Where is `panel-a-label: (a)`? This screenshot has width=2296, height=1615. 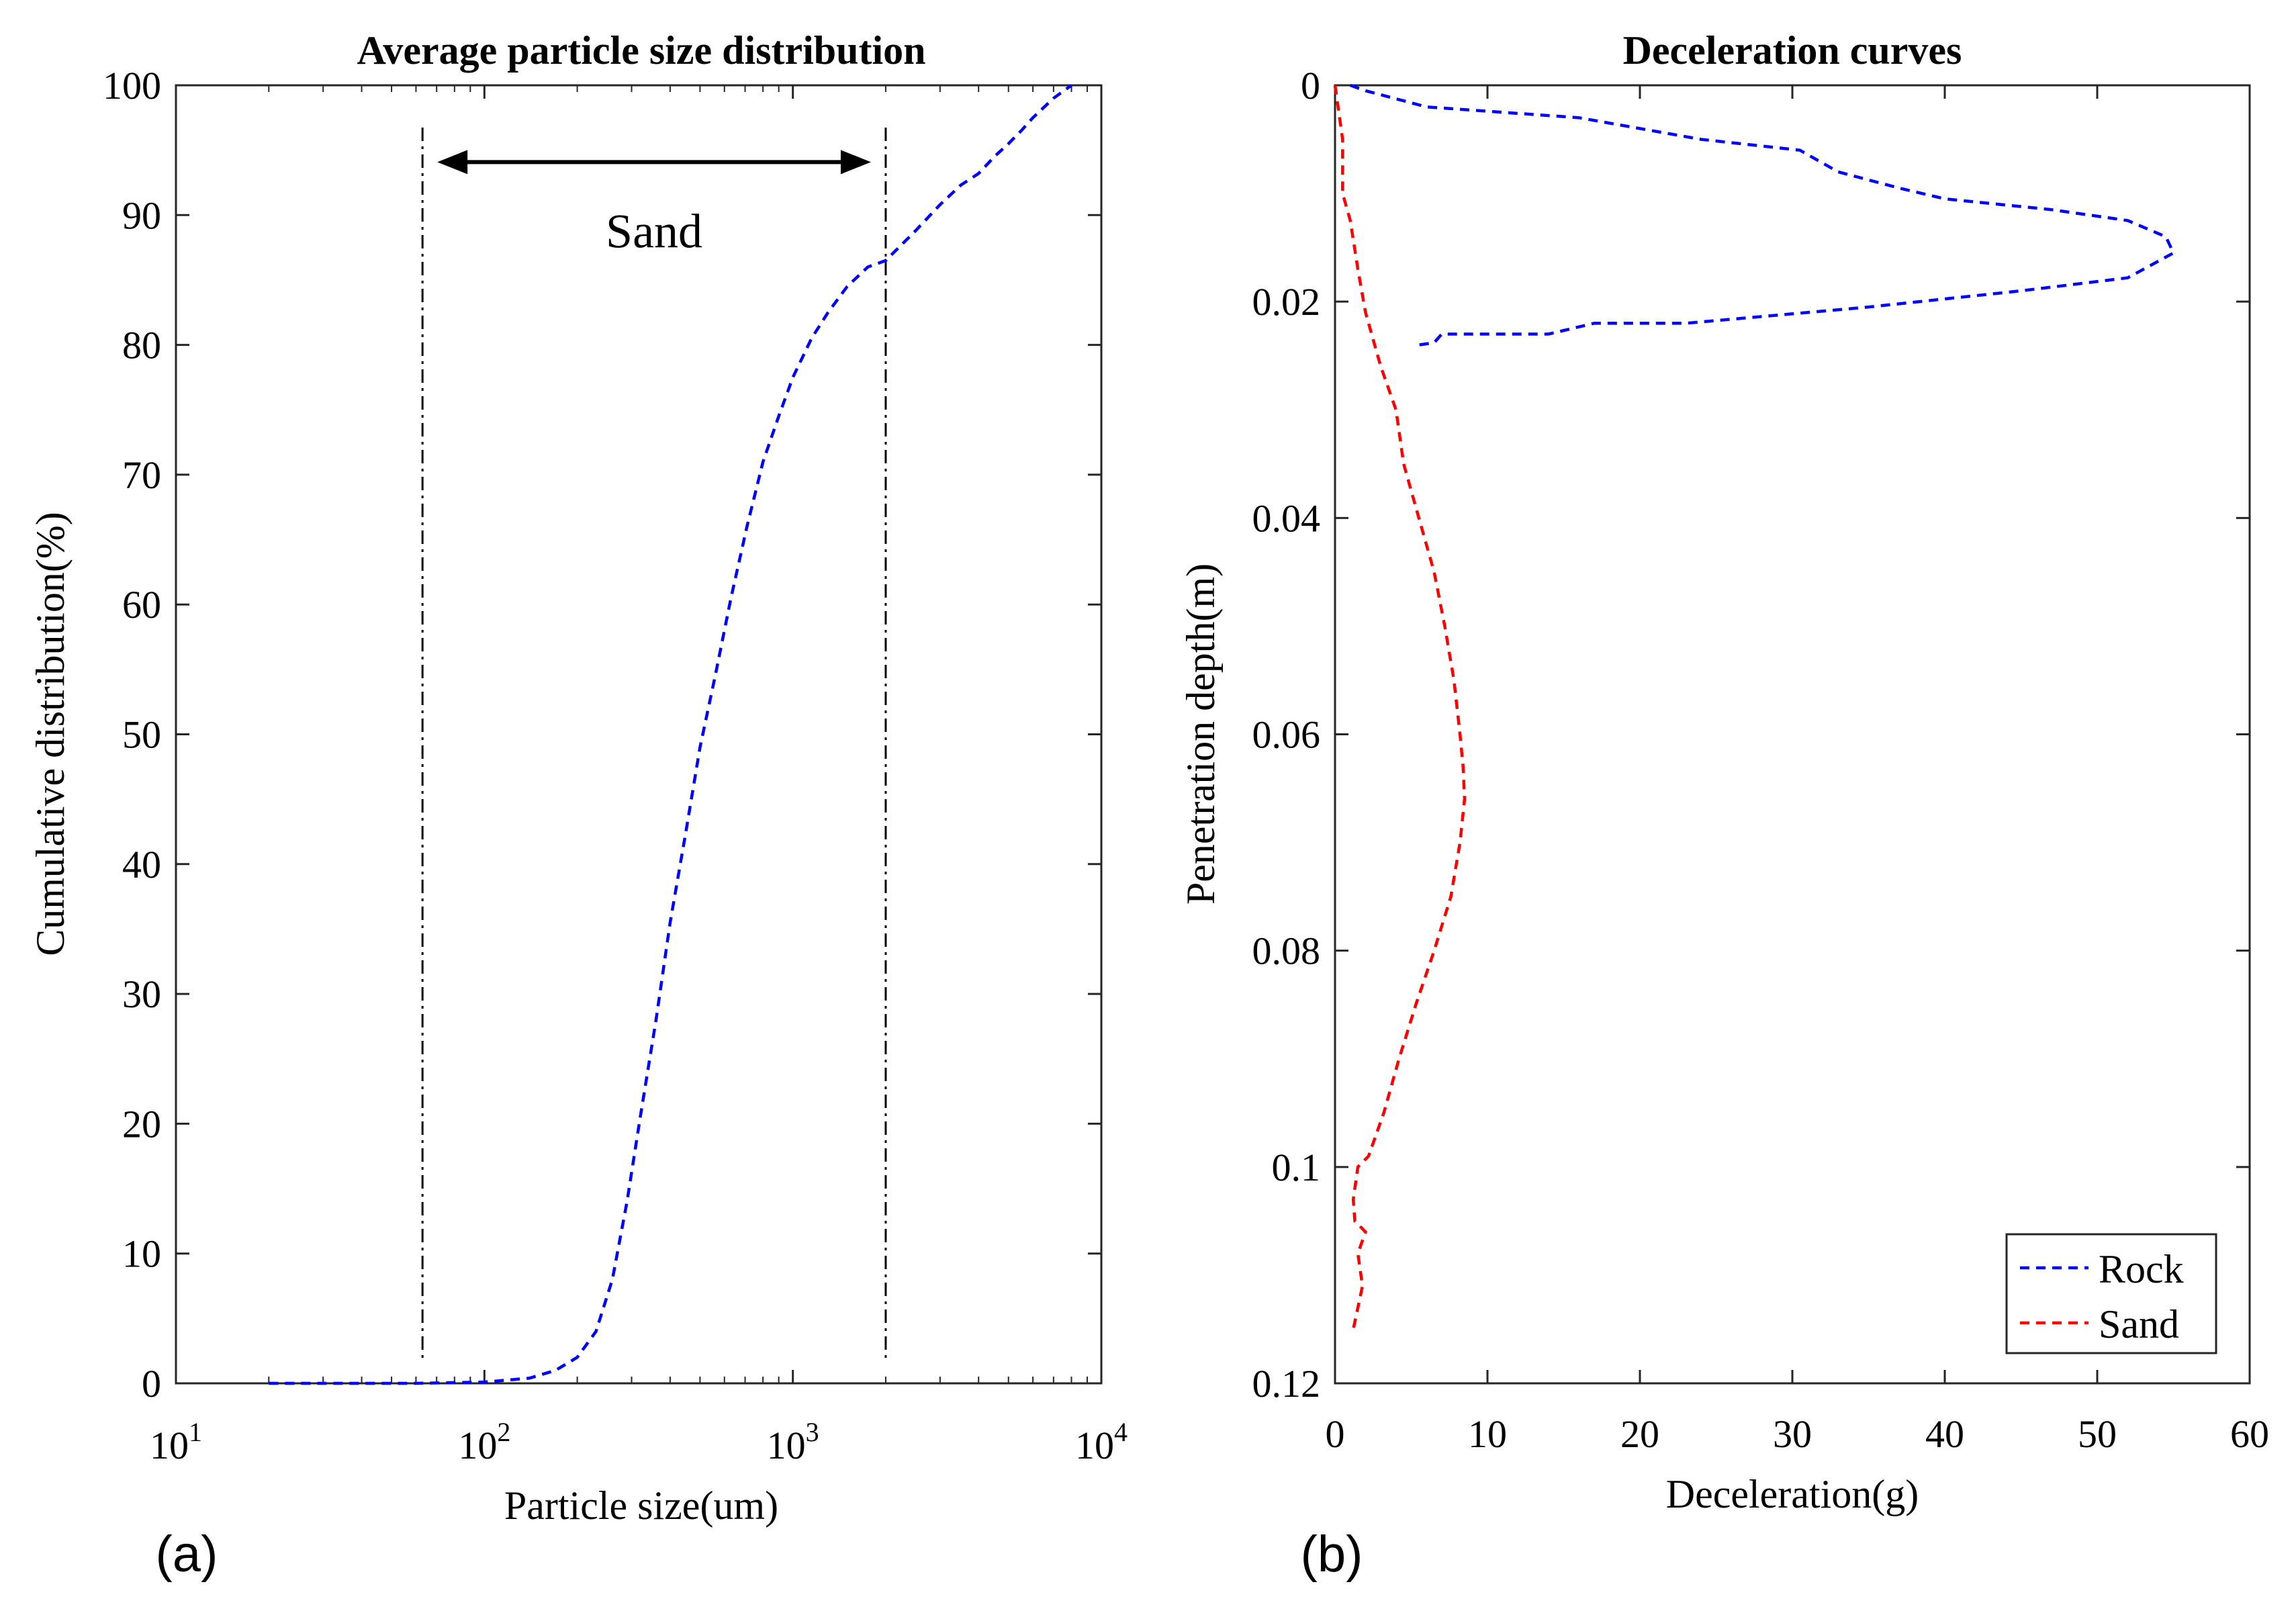
panel-a-label: (a) is located at coordinates (187, 1555).